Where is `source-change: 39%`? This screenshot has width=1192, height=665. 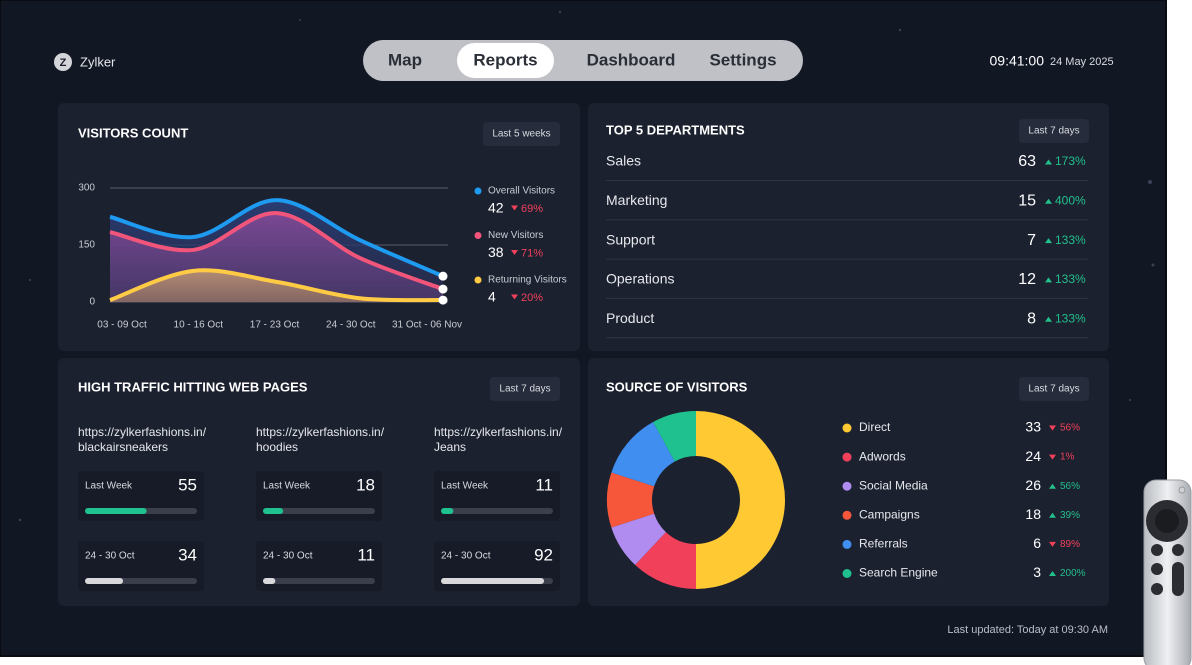
source-change: 39% is located at coordinates (1070, 515).